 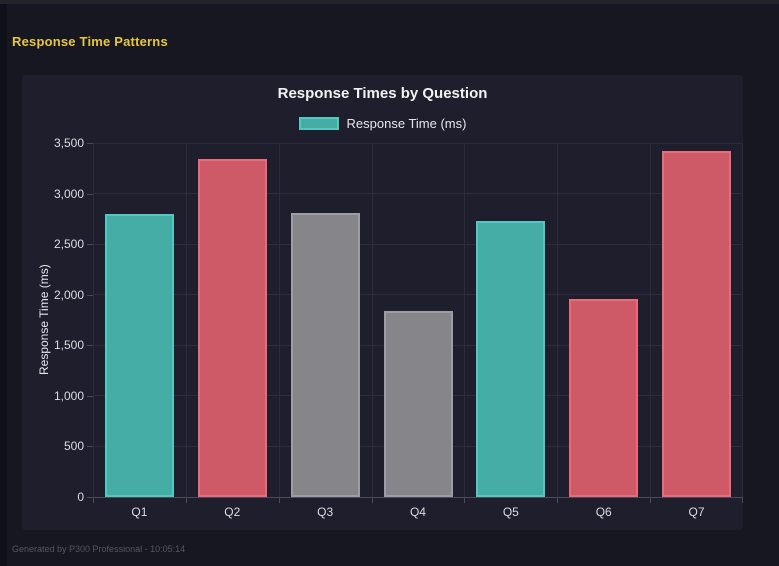 What do you see at coordinates (68, 193) in the screenshot?
I see `y-tick-label-3000: 3,000` at bounding box center [68, 193].